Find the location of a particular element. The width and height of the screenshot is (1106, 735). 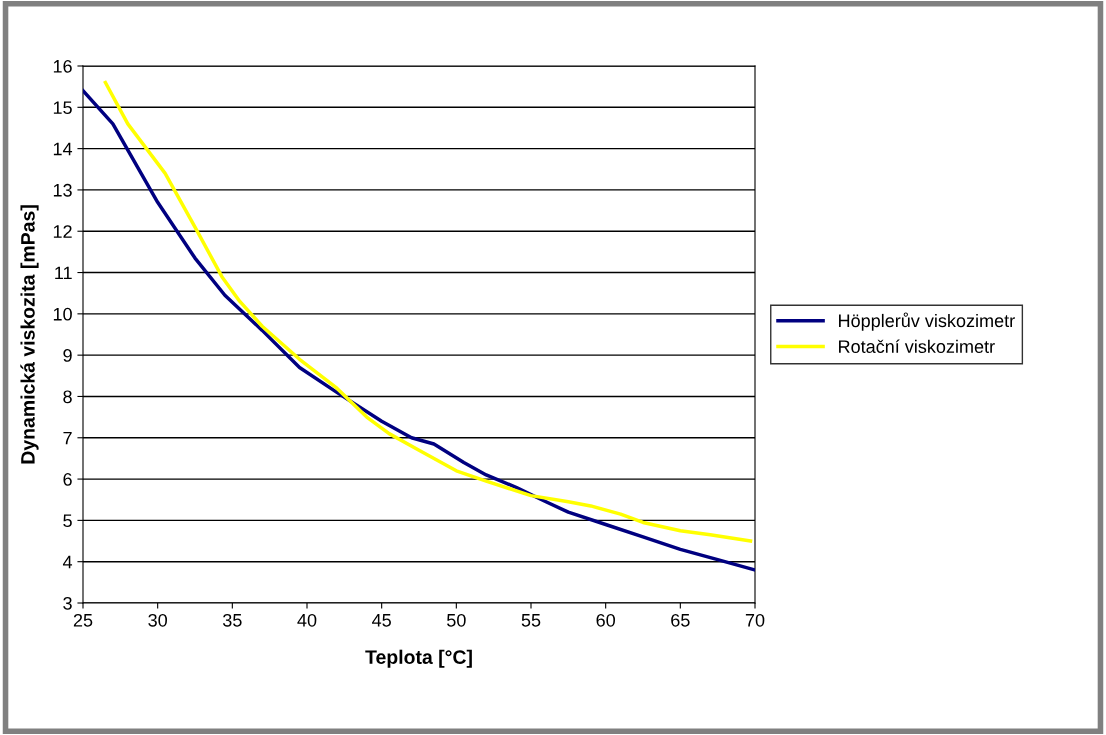

x-tick-label: 40 is located at coordinates (307, 620).